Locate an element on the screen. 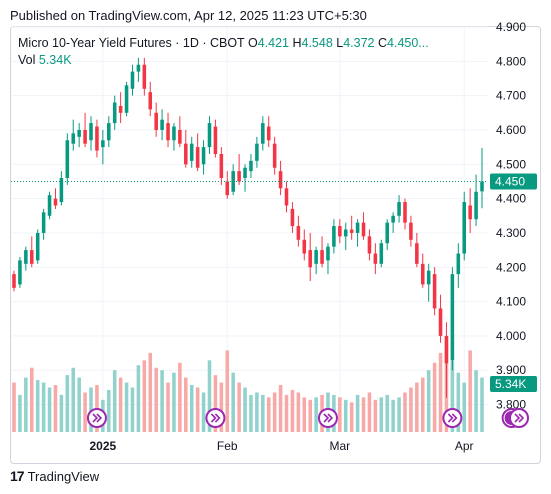  low-label: L is located at coordinates (340, 43).